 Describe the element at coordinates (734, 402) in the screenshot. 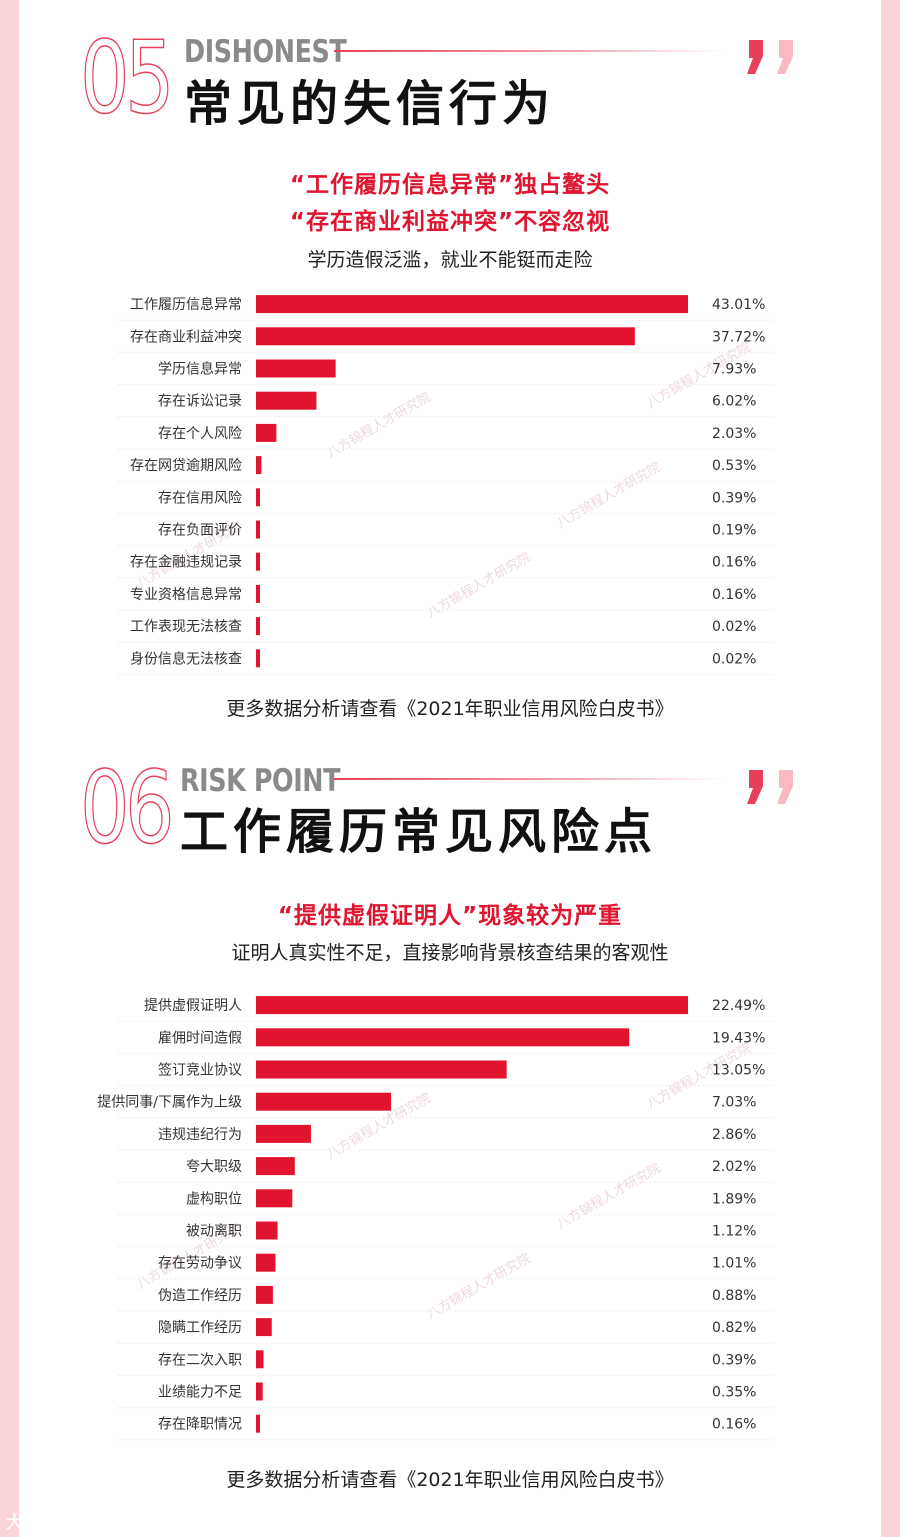

I see `value-label: 6.02%` at that location.